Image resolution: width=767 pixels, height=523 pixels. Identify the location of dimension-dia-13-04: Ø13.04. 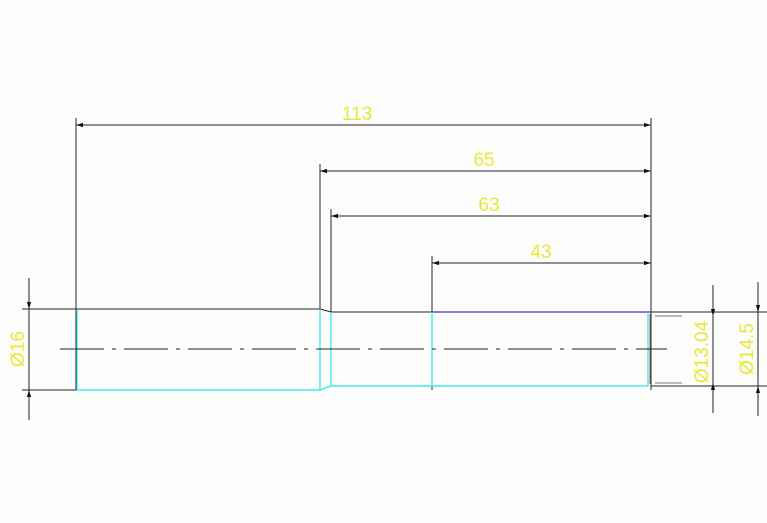
(704, 349).